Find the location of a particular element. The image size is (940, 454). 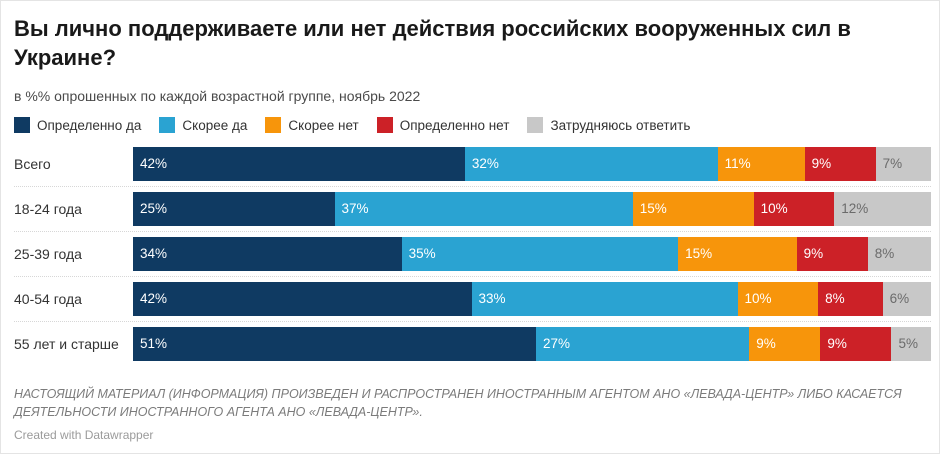

bar-segment: 34% is located at coordinates (267, 254).